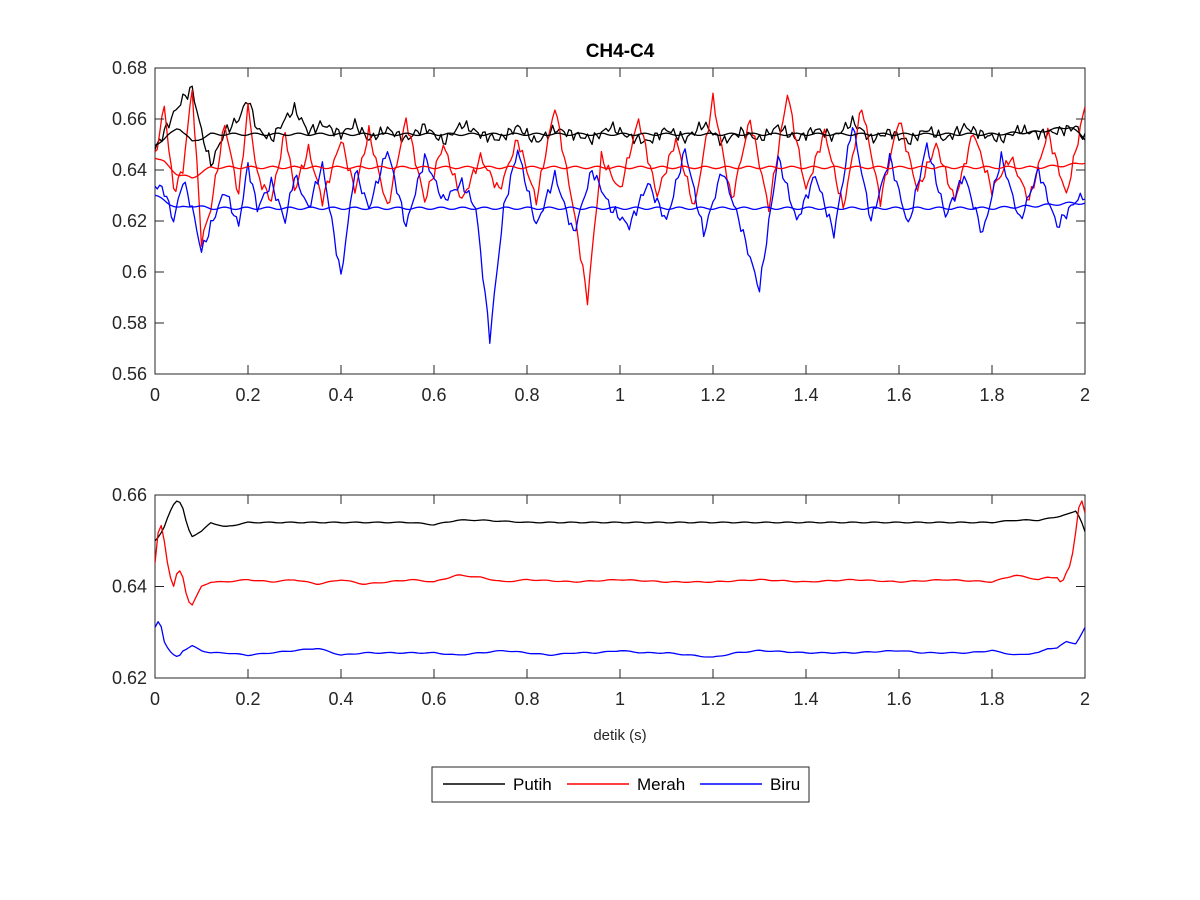 The image size is (1200, 900). What do you see at coordinates (532, 784) in the screenshot?
I see `legend-label-putih: Putih` at bounding box center [532, 784].